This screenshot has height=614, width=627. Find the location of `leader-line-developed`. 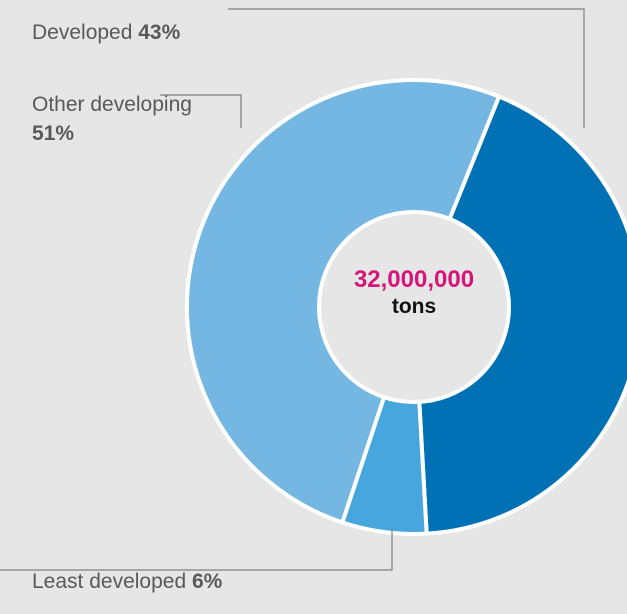

leader-line-developed is located at coordinates (406, 68).